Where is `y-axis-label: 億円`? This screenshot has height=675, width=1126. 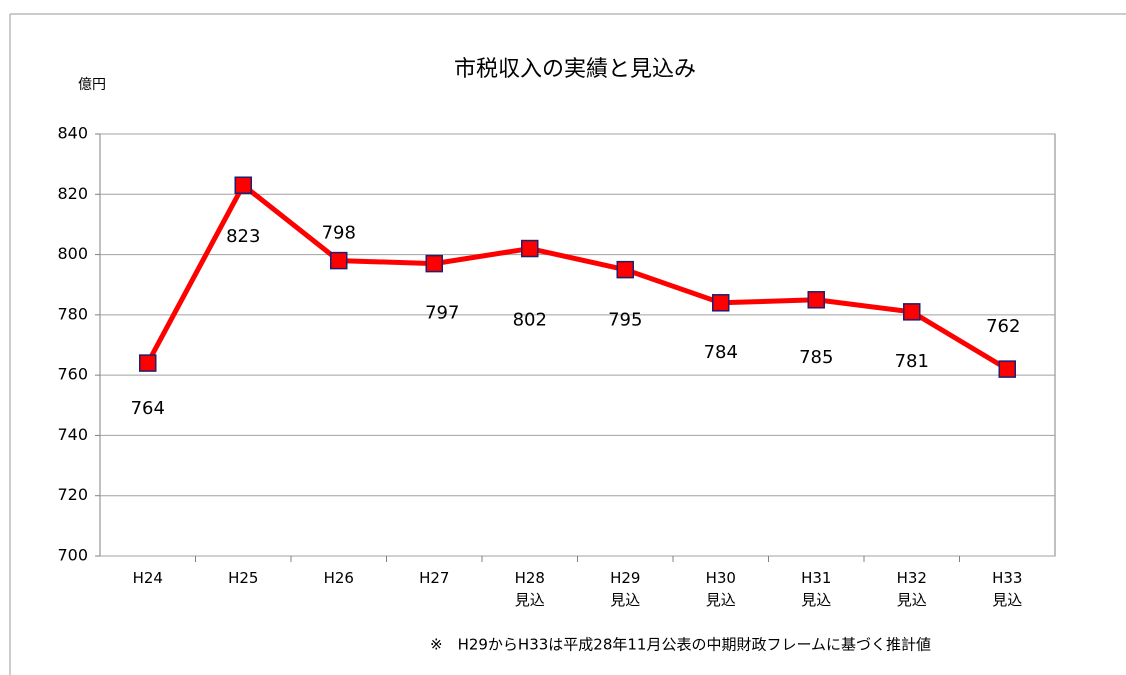 y-axis-label: 億円 is located at coordinates (92, 85).